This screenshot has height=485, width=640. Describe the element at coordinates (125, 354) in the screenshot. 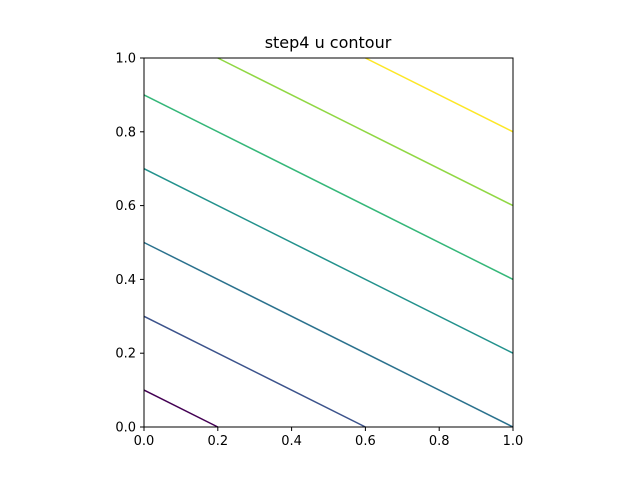

I see `y-tick-label: 0.2` at that location.